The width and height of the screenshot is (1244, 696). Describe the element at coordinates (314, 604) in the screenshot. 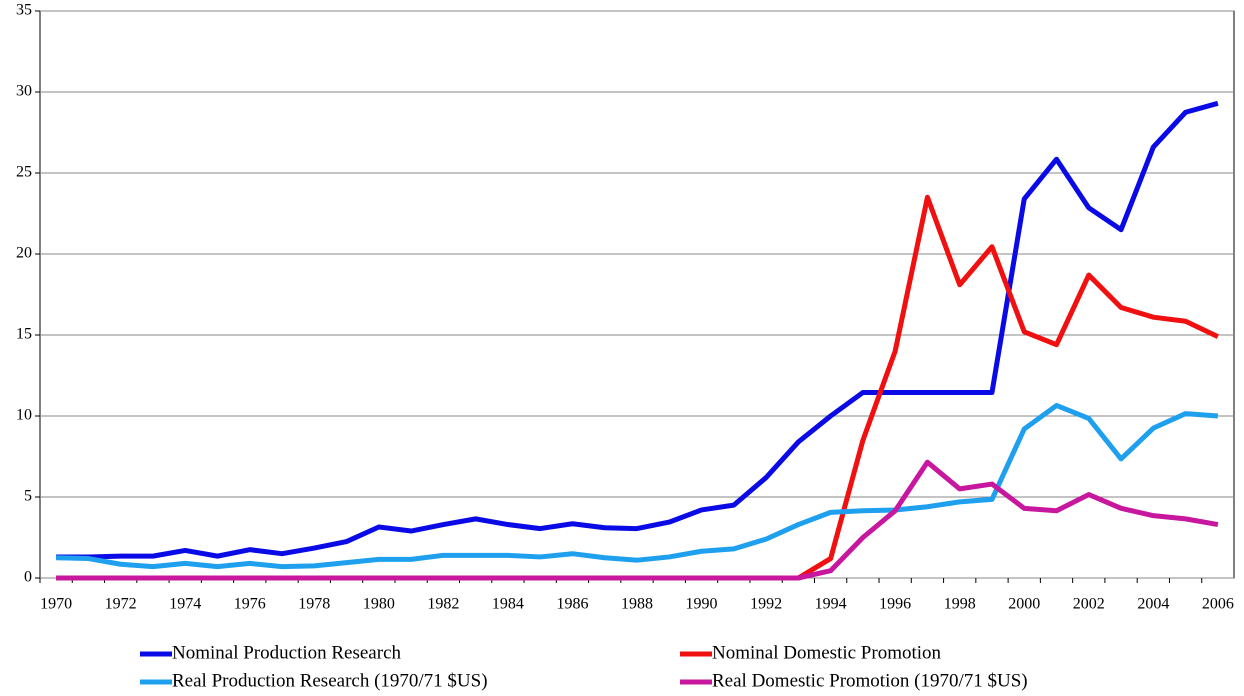

I see `x-tick-label: 1978` at that location.